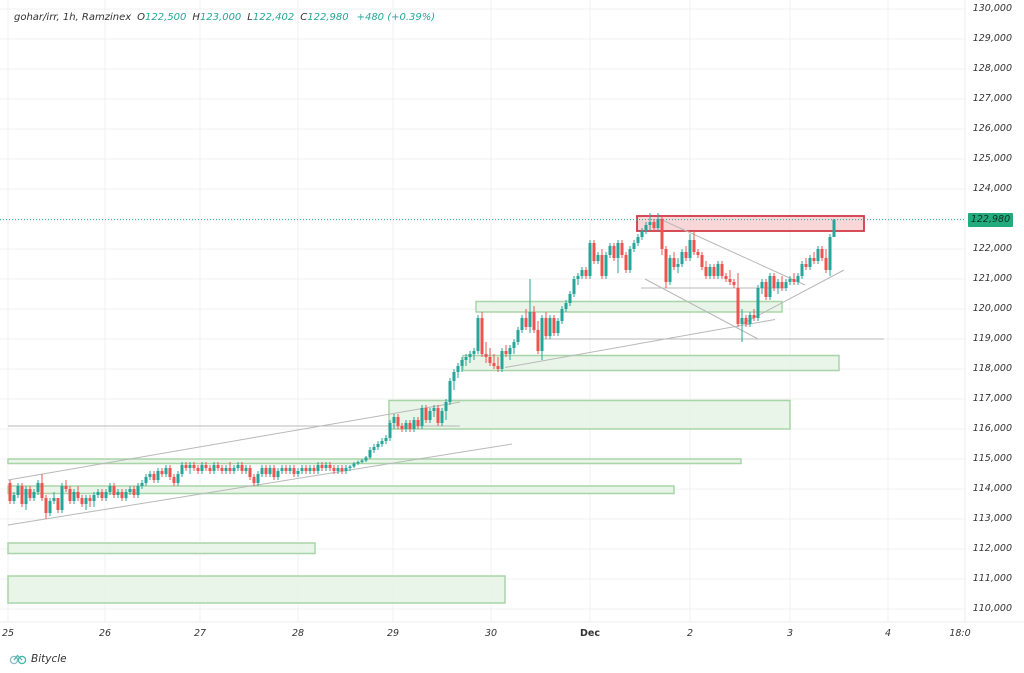 The width and height of the screenshot is (1024, 673). I want to click on high-label: H, so click(196, 17).